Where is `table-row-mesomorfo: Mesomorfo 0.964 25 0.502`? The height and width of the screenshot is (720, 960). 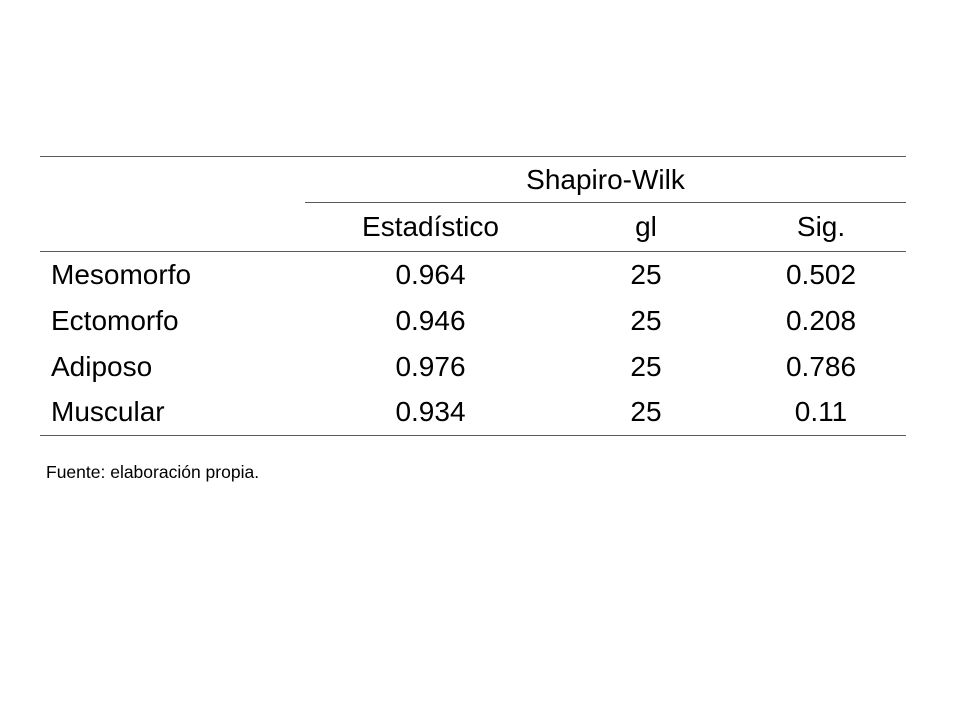 table-row-mesomorfo: Mesomorfo 0.964 25 0.502 is located at coordinates (473, 275).